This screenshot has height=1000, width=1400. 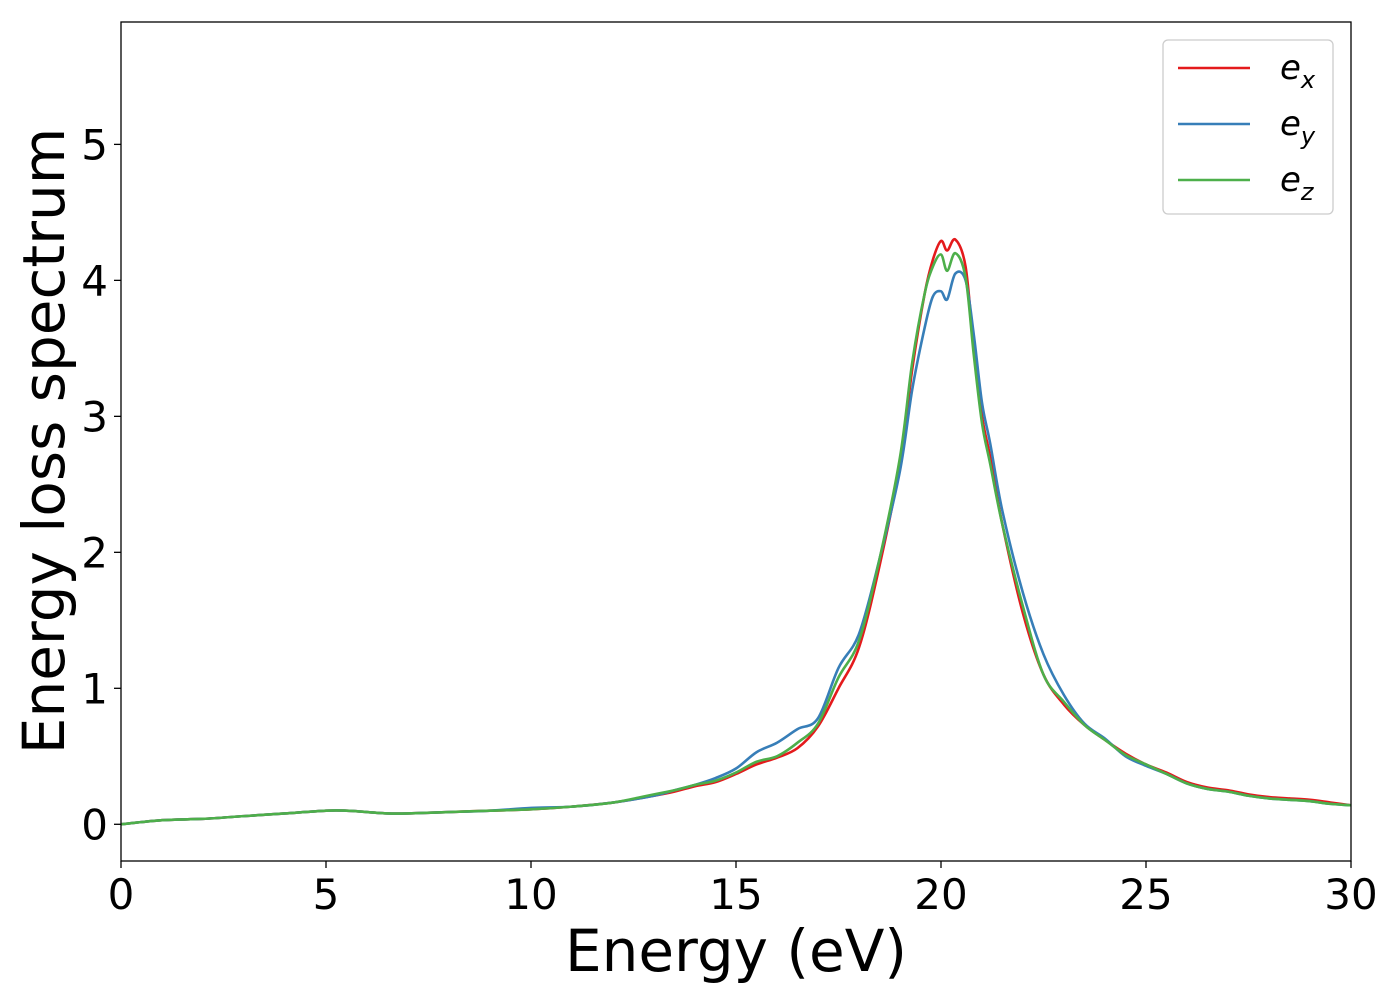 What do you see at coordinates (94, 688) in the screenshot?
I see `y-tick-label: 1` at bounding box center [94, 688].